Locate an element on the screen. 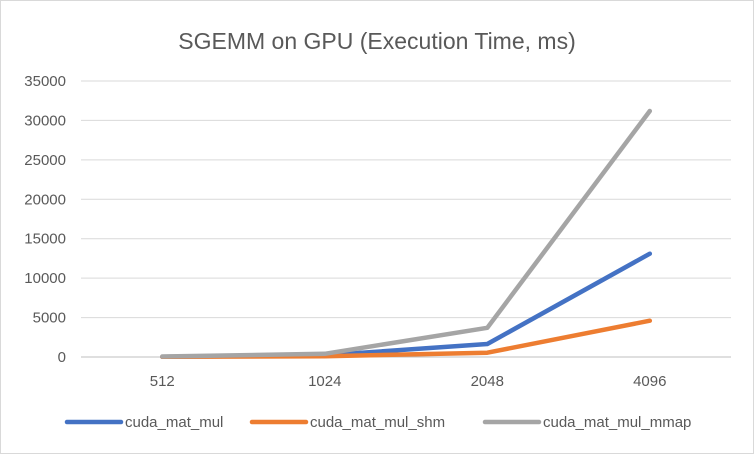 The width and height of the screenshot is (754, 454). legend-label: cuda_mat_mul_mmap is located at coordinates (617, 422).